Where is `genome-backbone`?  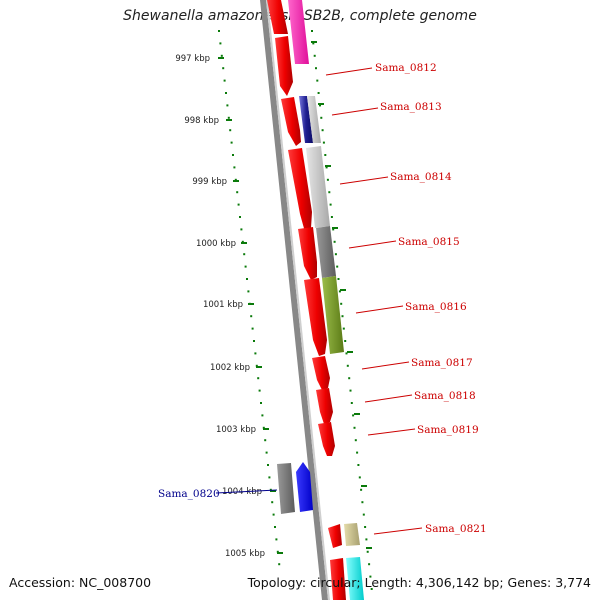
genome-backbone is located at coordinates (294, 300).